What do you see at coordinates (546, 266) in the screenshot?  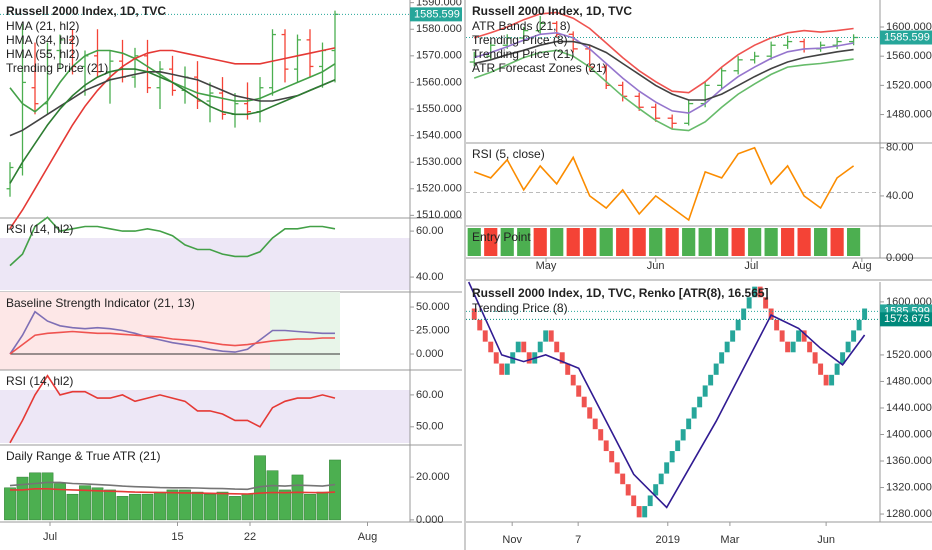 I see `x-tick-label: May` at bounding box center [546, 266].